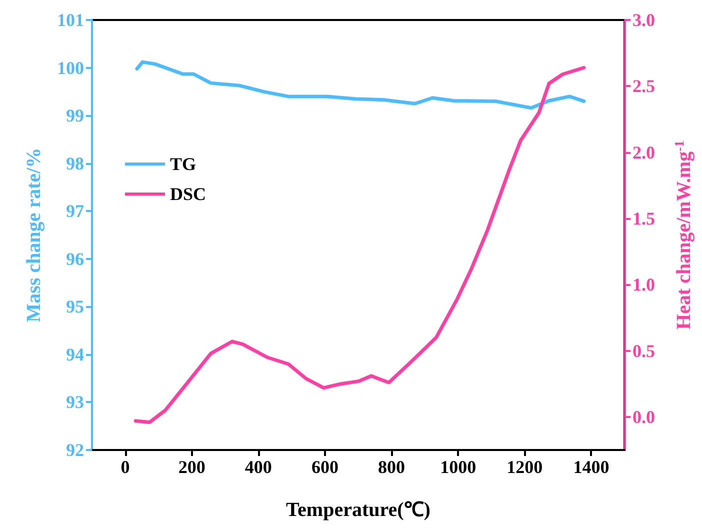  I want to click on legend-label: TG, so click(183, 164).